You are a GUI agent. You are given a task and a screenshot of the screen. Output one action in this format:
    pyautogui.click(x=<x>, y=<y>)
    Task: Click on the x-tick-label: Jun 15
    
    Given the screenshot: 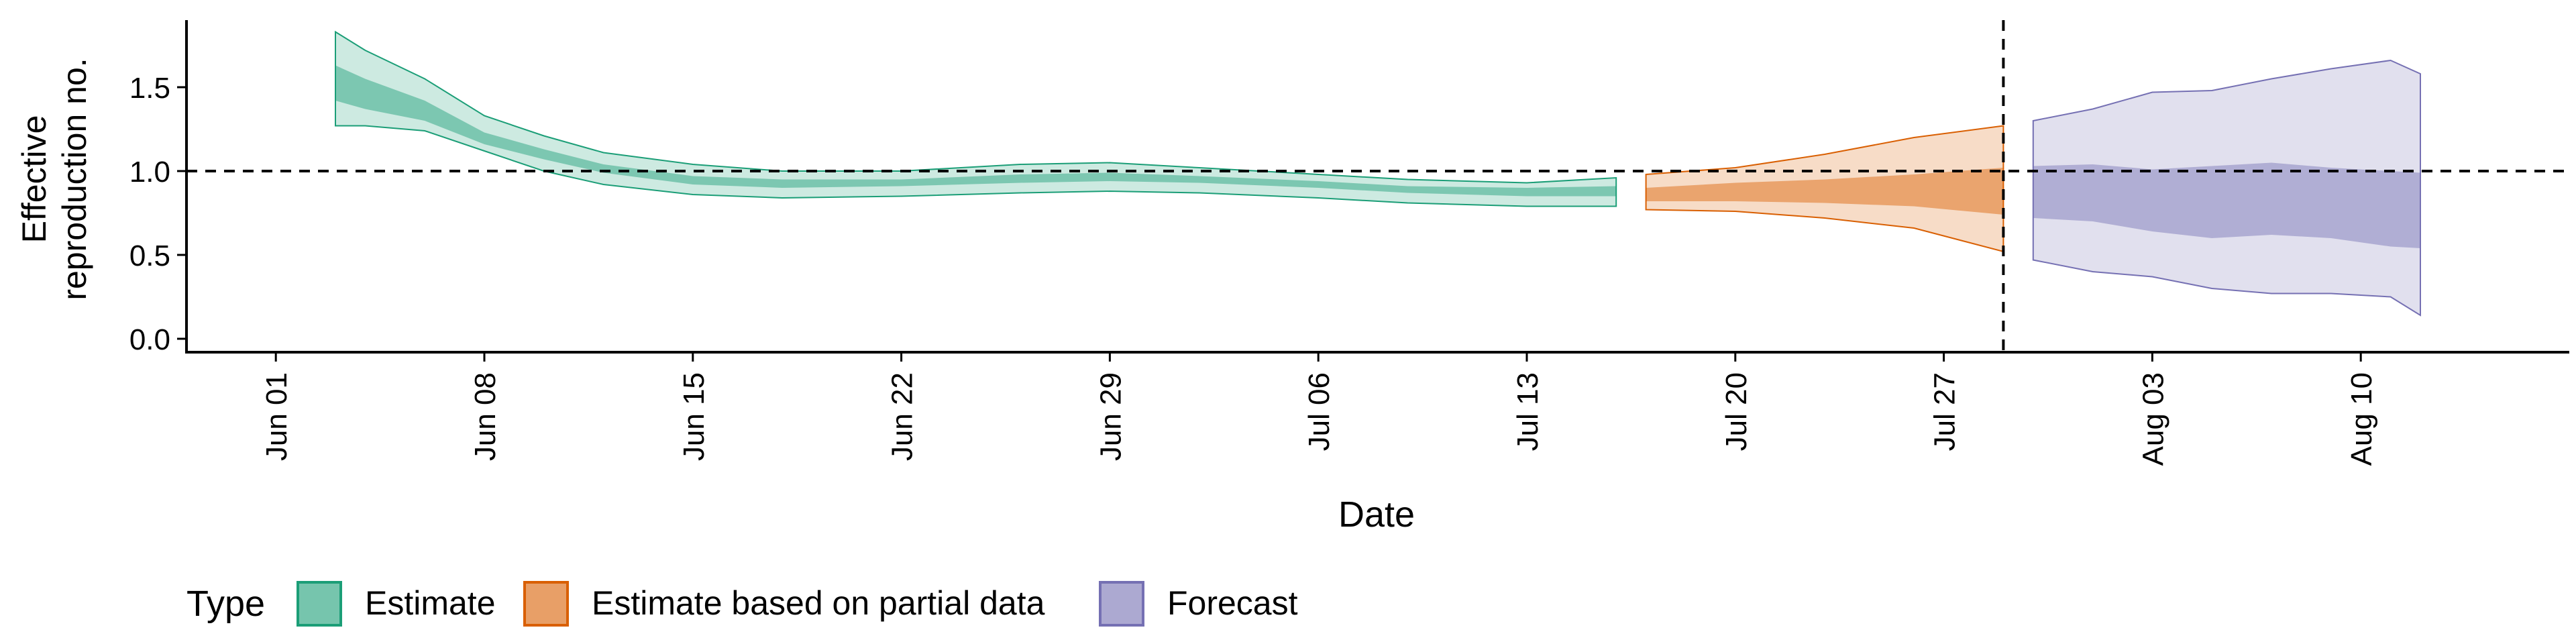 What is the action you would take?
    pyautogui.click(x=694, y=416)
    